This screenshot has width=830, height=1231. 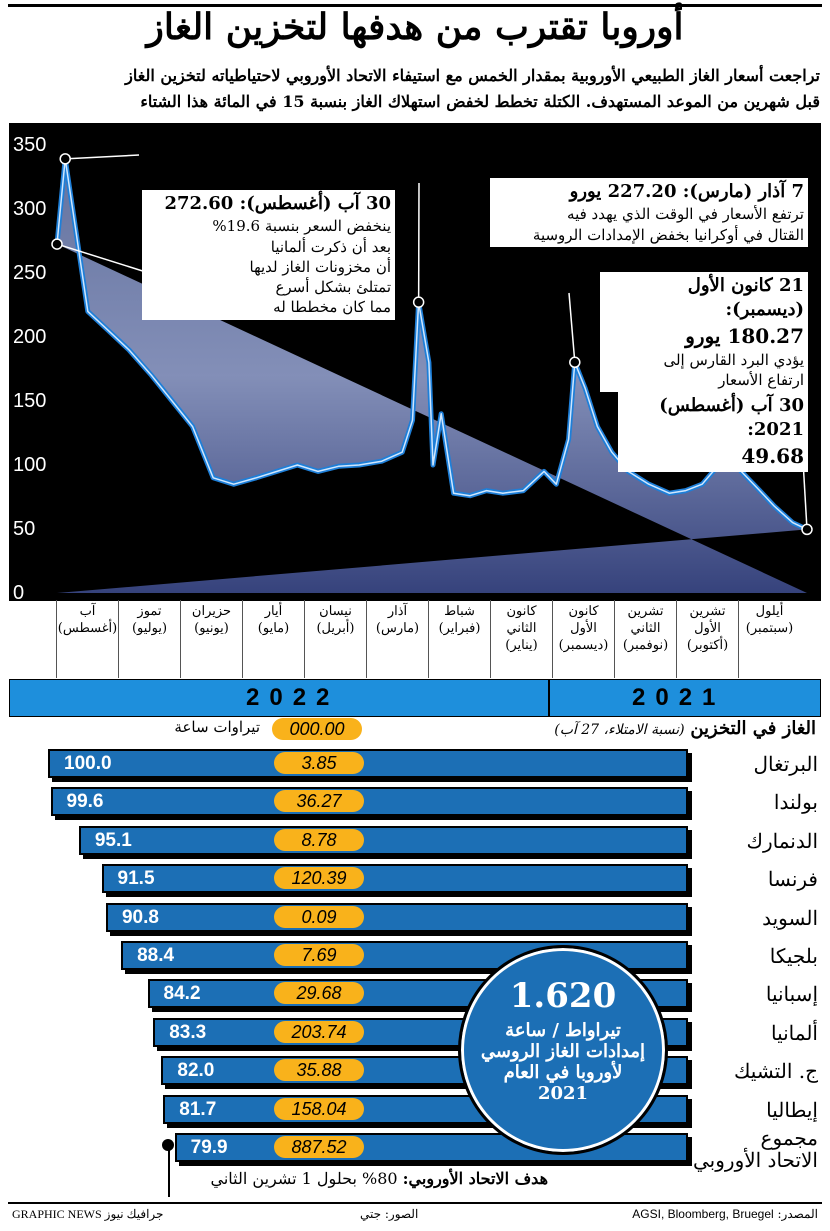 I want to click on circle-line-1: تيراواط / ساعة, so click(x=563, y=1030).